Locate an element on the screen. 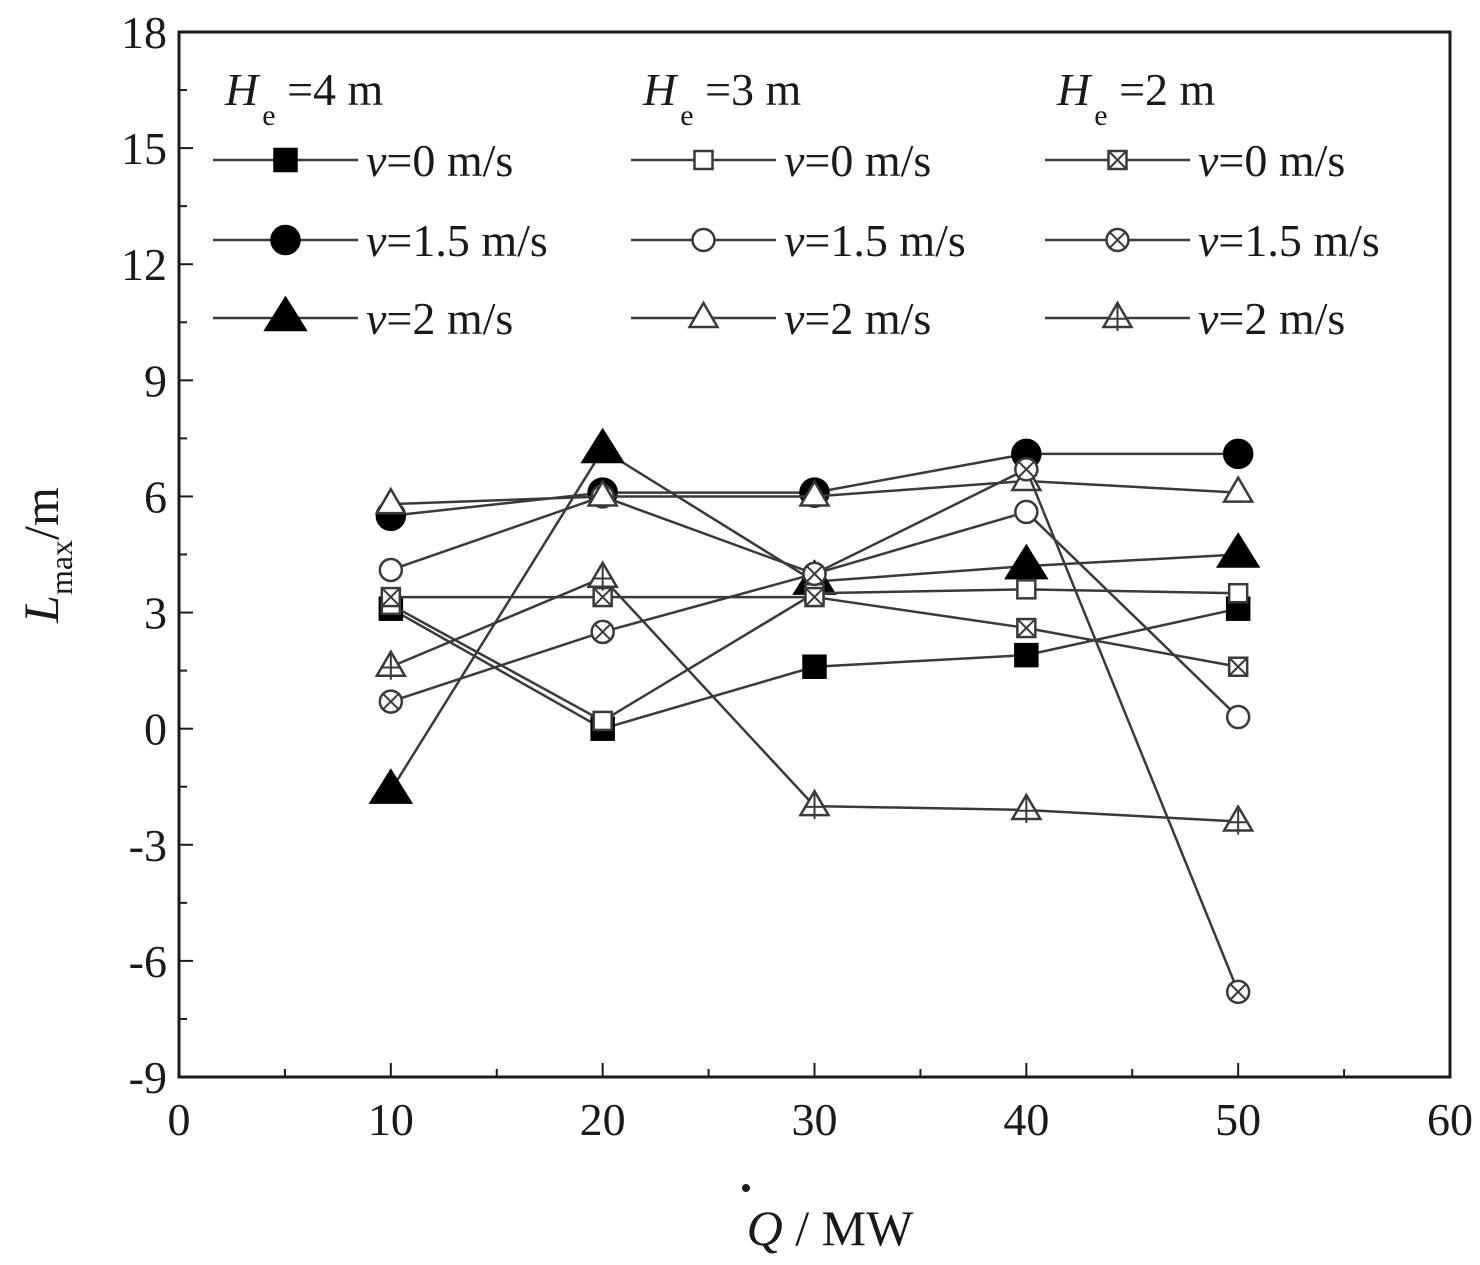 This screenshot has width=1480, height=1265. series-line is located at coordinates (814, 699).